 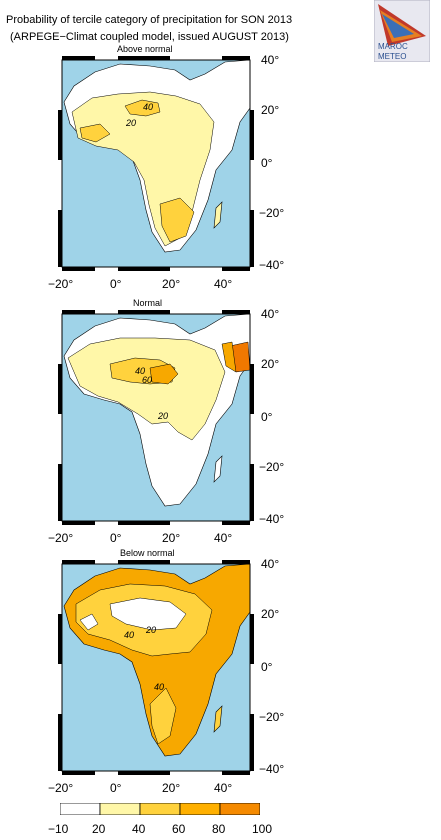 What do you see at coordinates (99, 829) in the screenshot?
I see `colorbar-label: 20` at bounding box center [99, 829].